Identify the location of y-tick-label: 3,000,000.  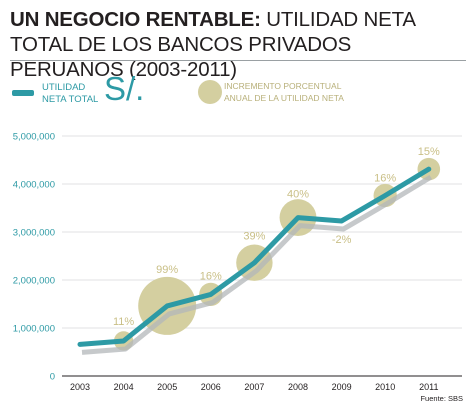
(34, 233).